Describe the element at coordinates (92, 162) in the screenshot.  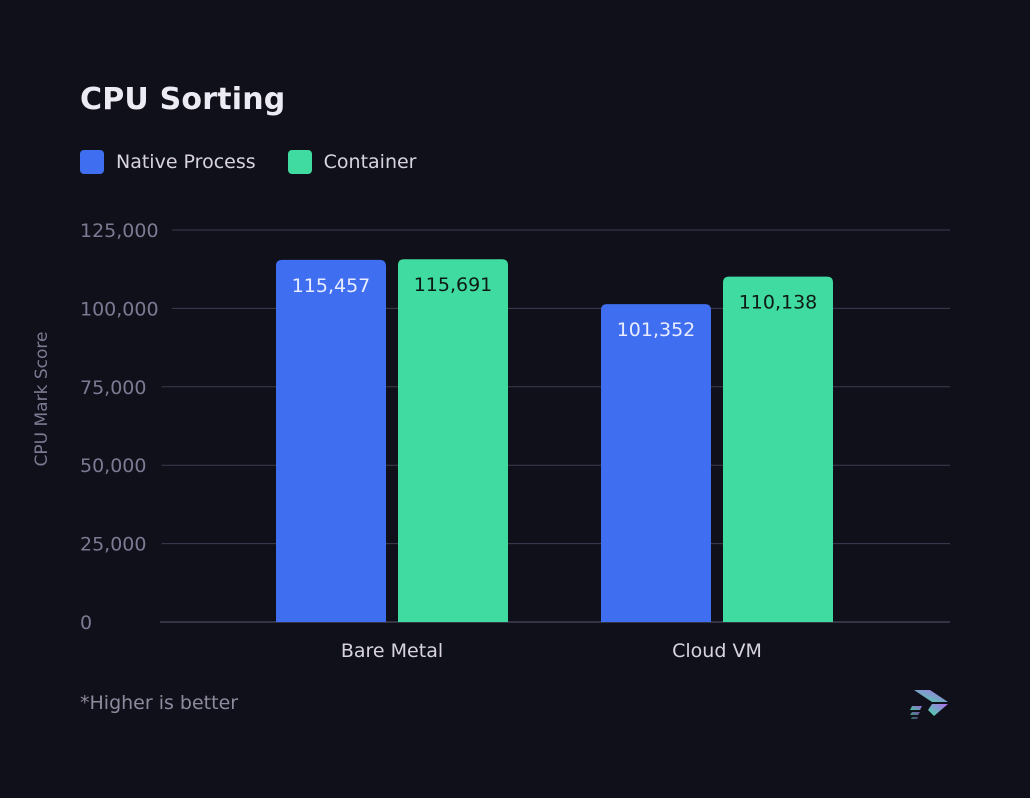
I see `legend-swatch-native` at that location.